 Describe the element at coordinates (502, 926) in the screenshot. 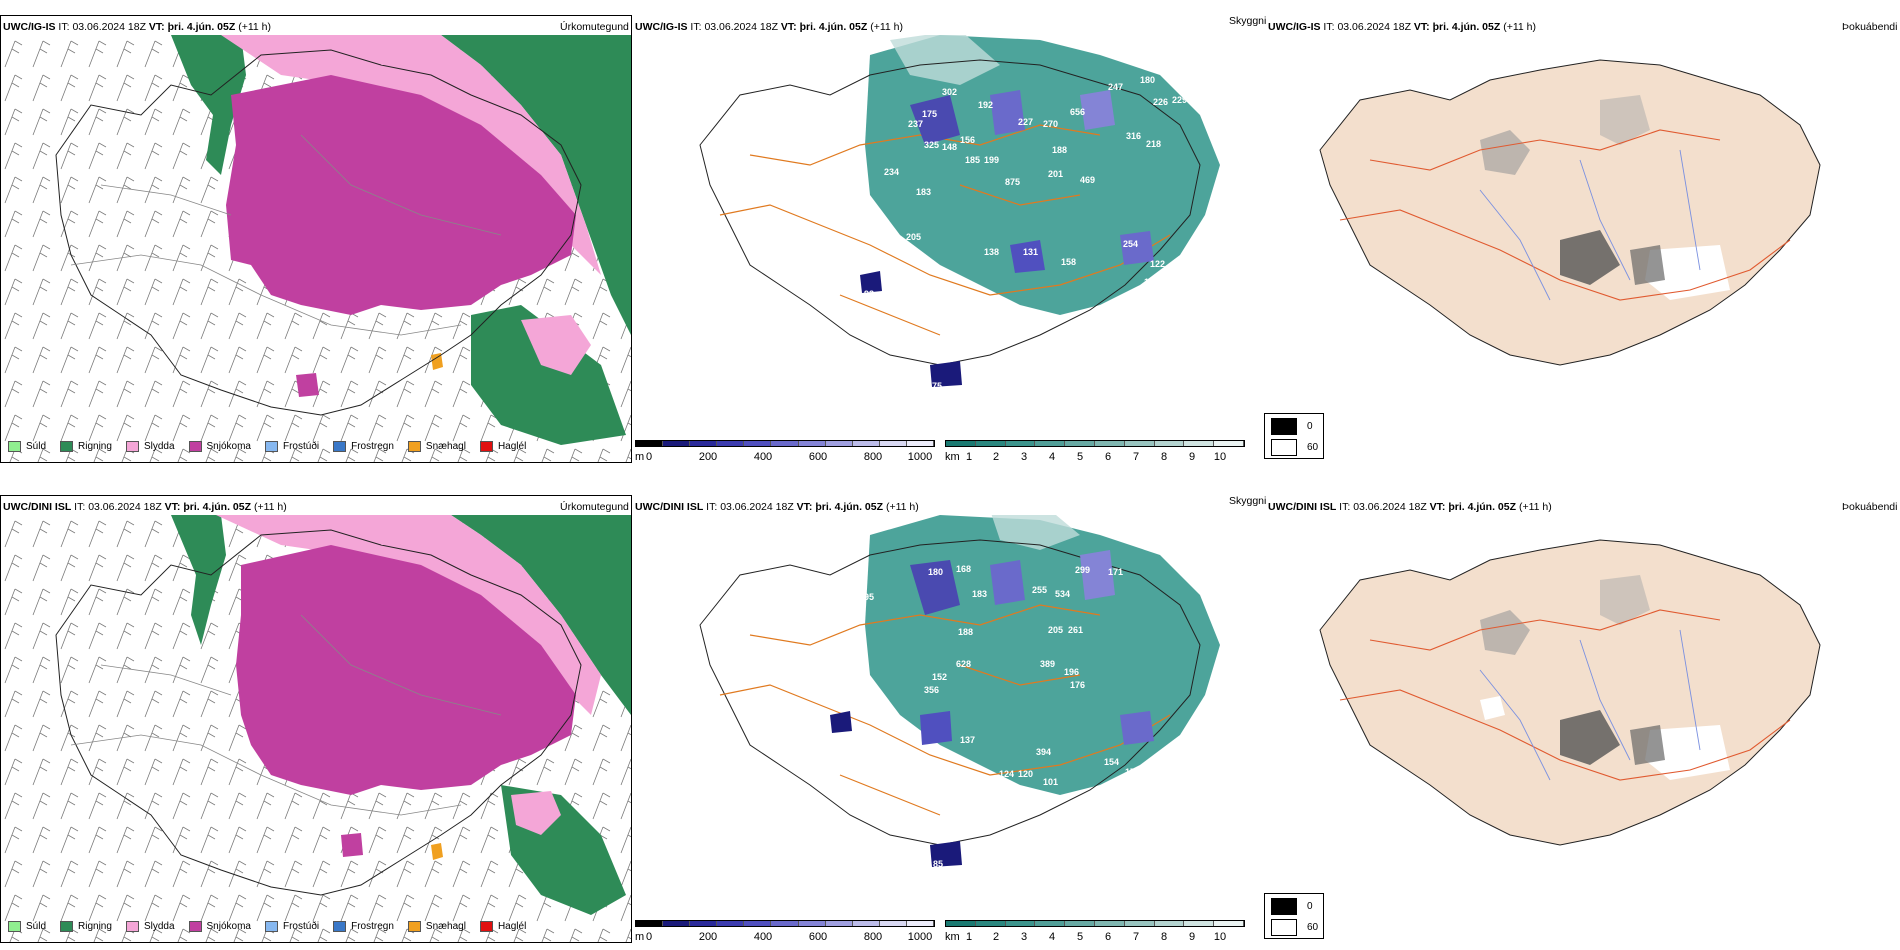

I see `legend-item: Haglél` at that location.